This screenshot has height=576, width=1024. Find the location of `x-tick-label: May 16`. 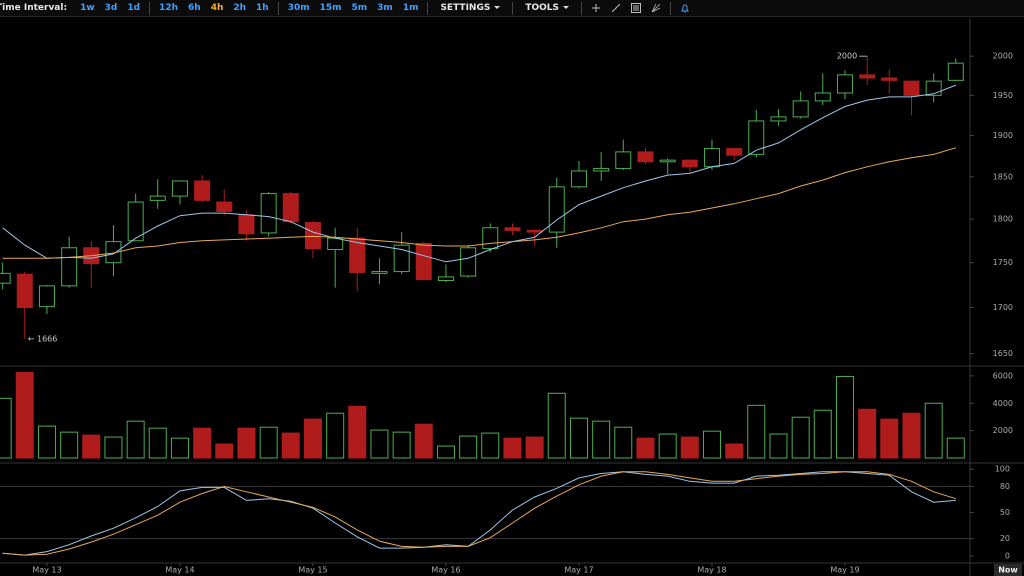

x-tick-label: May 16 is located at coordinates (445, 570).